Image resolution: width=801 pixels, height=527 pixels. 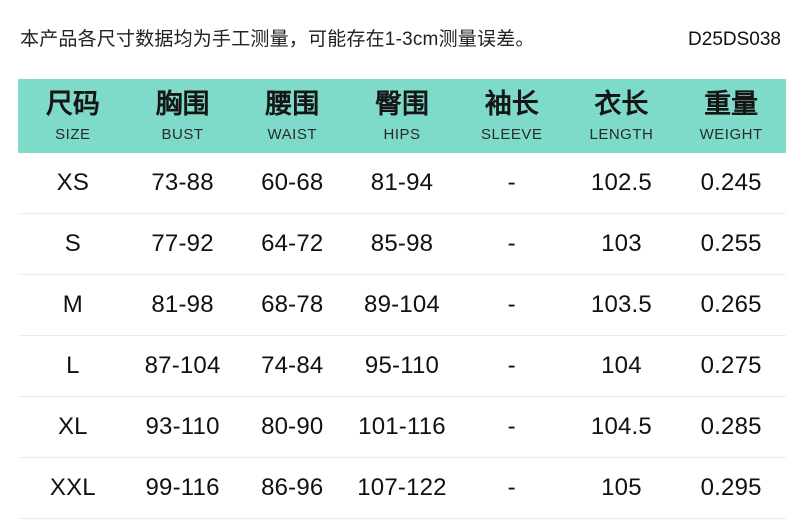 What do you see at coordinates (182, 134) in the screenshot?
I see `column-label-en: BUST` at bounding box center [182, 134].